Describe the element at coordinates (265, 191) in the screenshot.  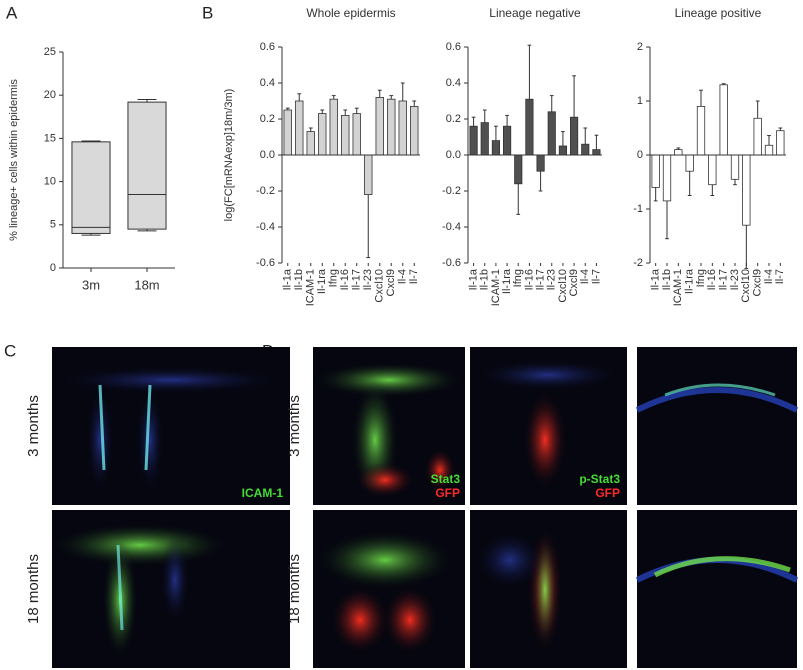
I see `y-tick-label: -0.2` at that location.